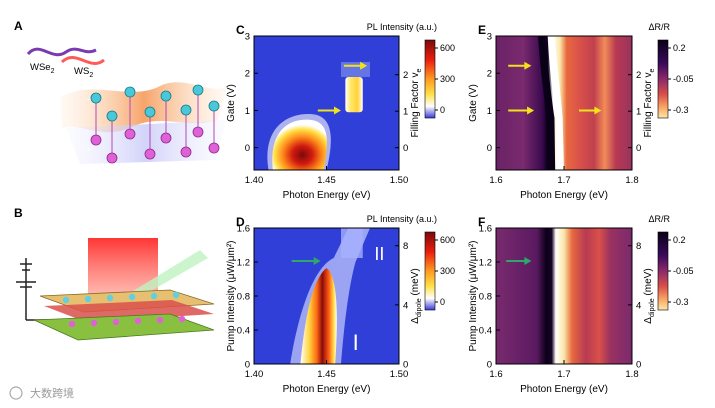 The image size is (715, 408). I want to click on heatmap-f, so click(564, 296).